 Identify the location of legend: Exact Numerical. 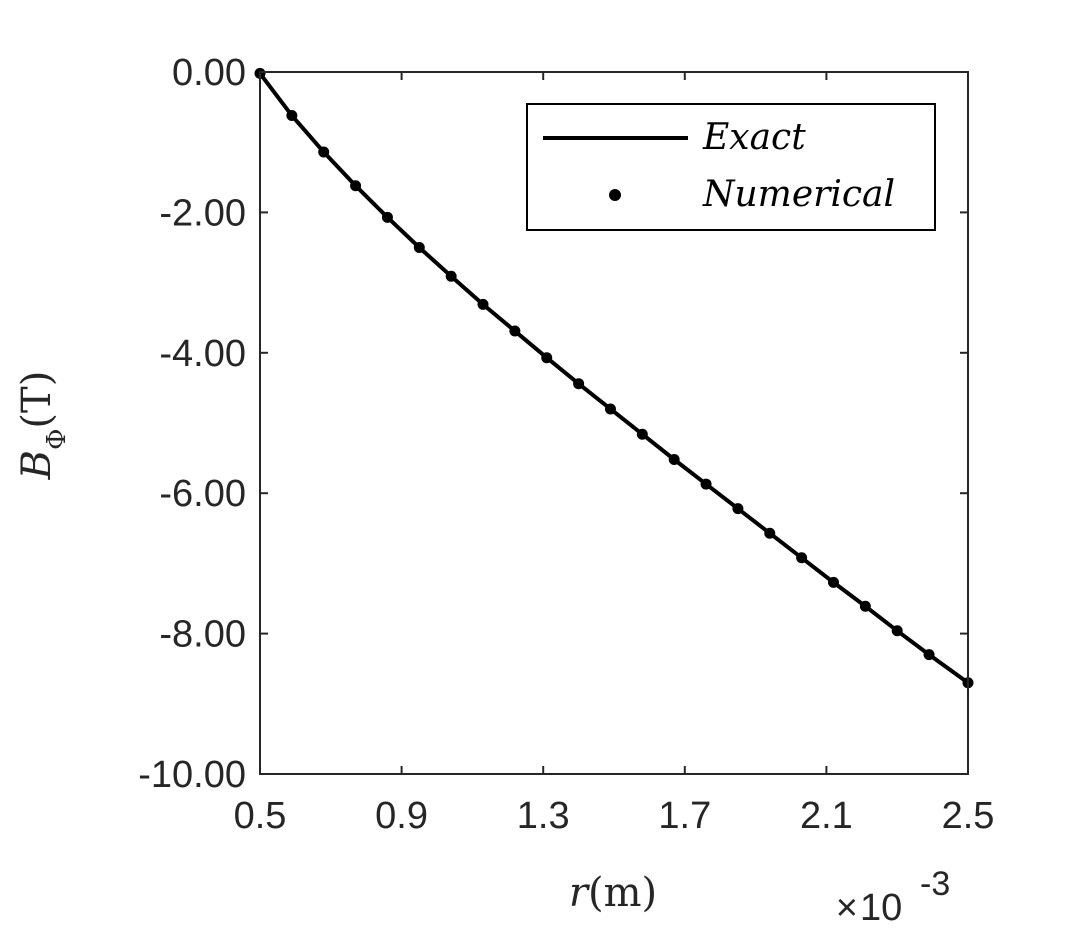
(731, 167).